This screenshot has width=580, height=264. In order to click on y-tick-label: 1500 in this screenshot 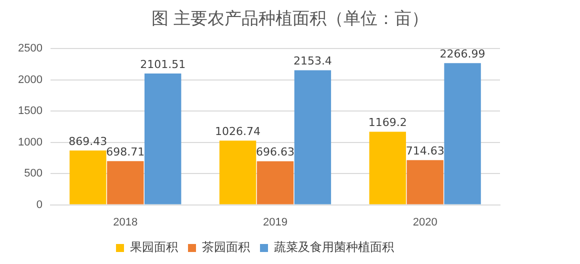, I will do `click(30, 111)`.